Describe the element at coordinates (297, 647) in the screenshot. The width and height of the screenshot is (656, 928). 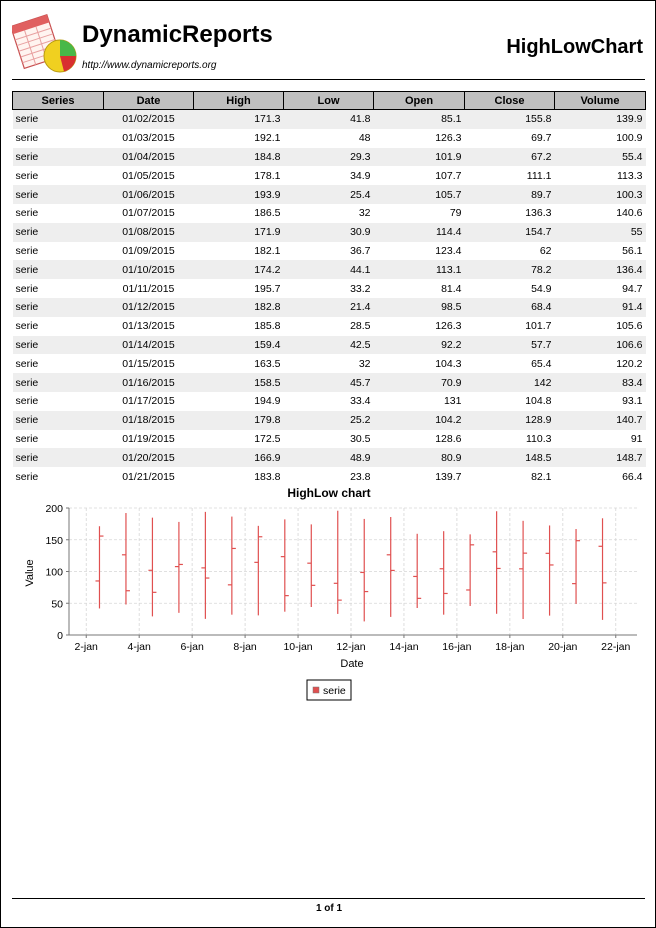
I see `x-tick-label: 10-jan` at that location.